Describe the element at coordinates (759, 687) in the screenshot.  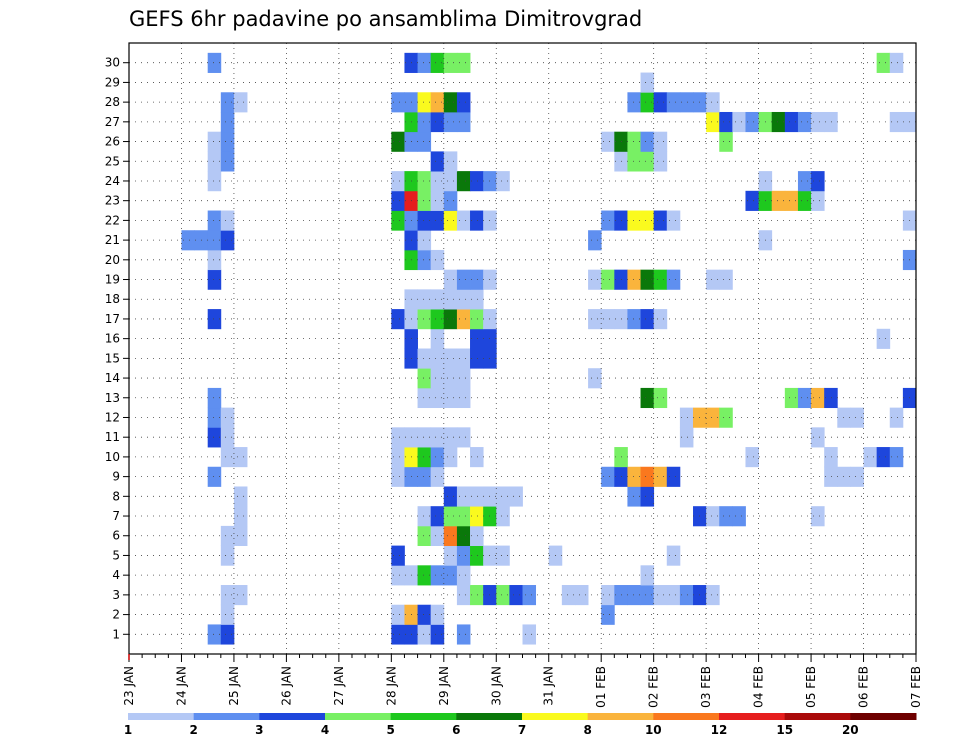
I see `x-tick-label: 04 FEB` at that location.